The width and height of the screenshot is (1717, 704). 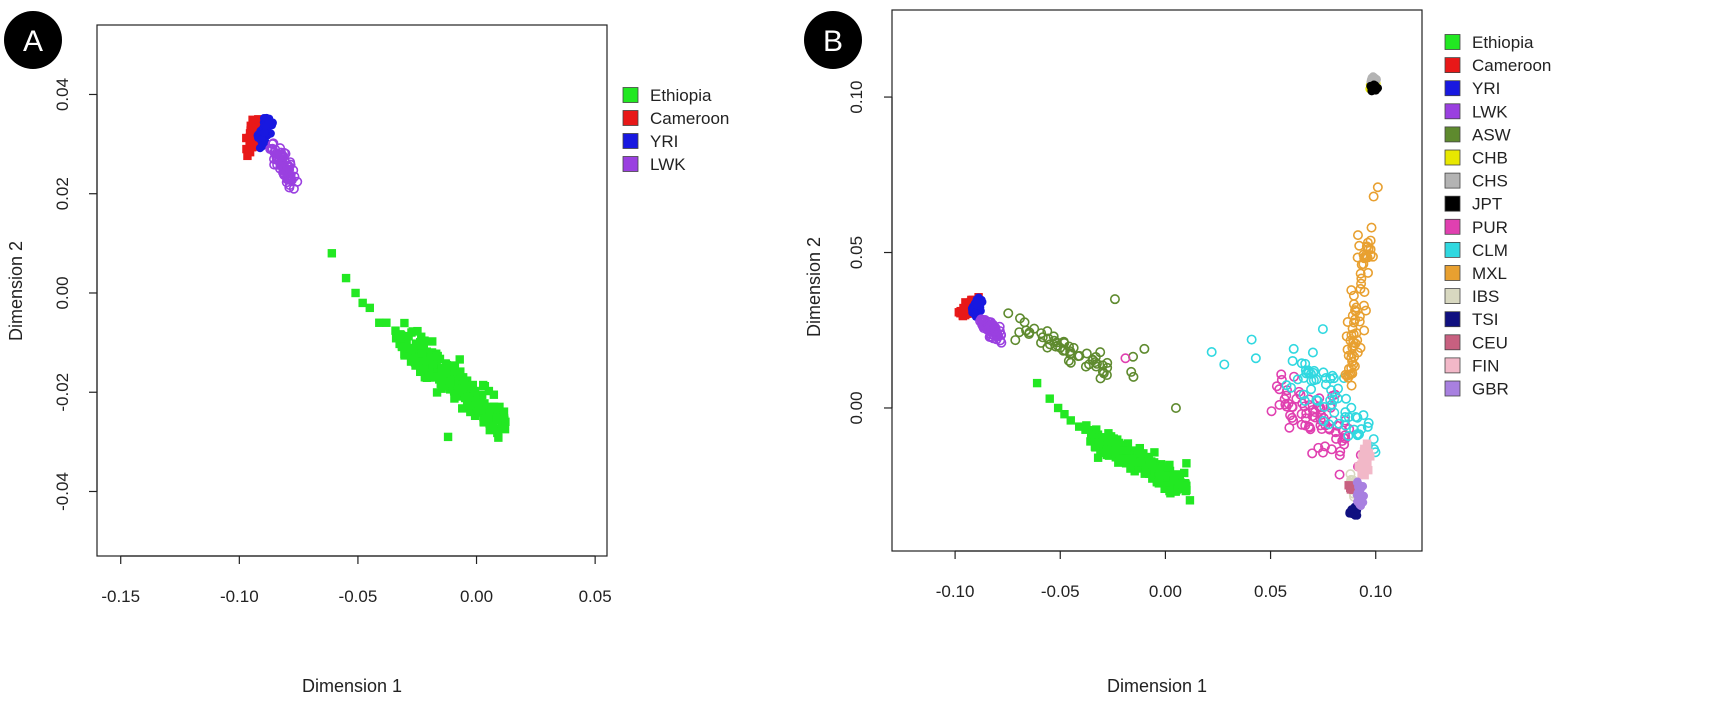 What do you see at coordinates (62, 193) in the screenshot?
I see `y-tick-label: 0.02` at bounding box center [62, 193].